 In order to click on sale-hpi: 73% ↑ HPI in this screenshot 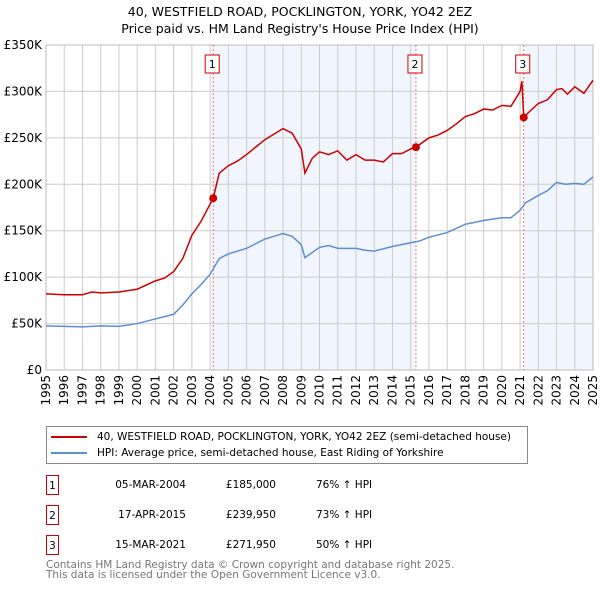, I will do `click(344, 515)`.